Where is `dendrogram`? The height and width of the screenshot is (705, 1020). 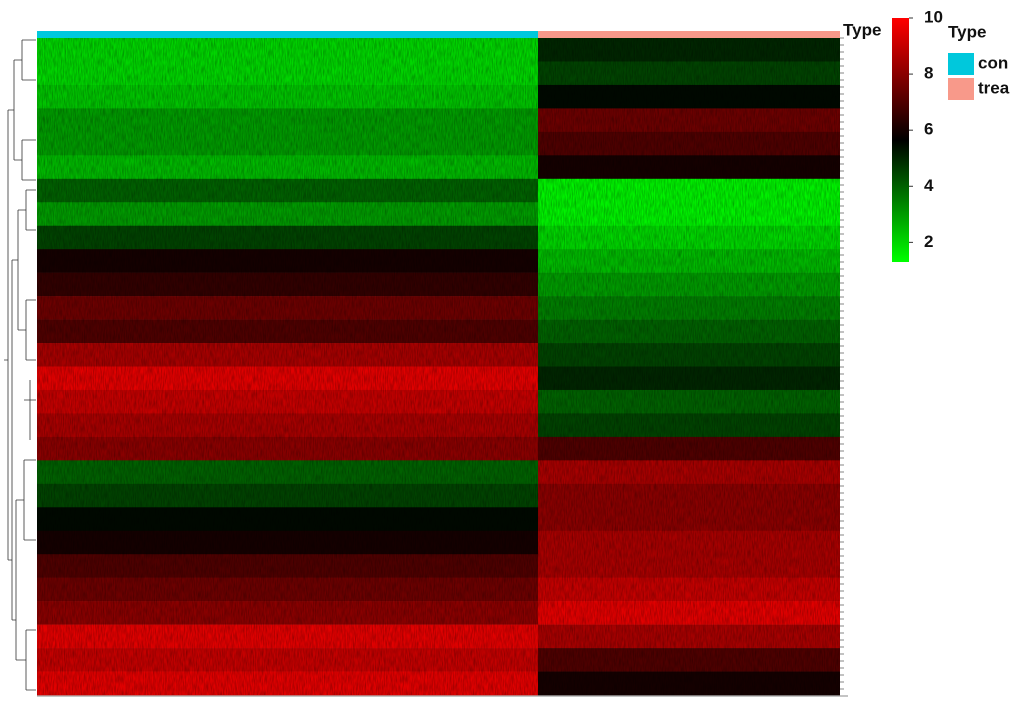
dendrogram is located at coordinates (20, 365).